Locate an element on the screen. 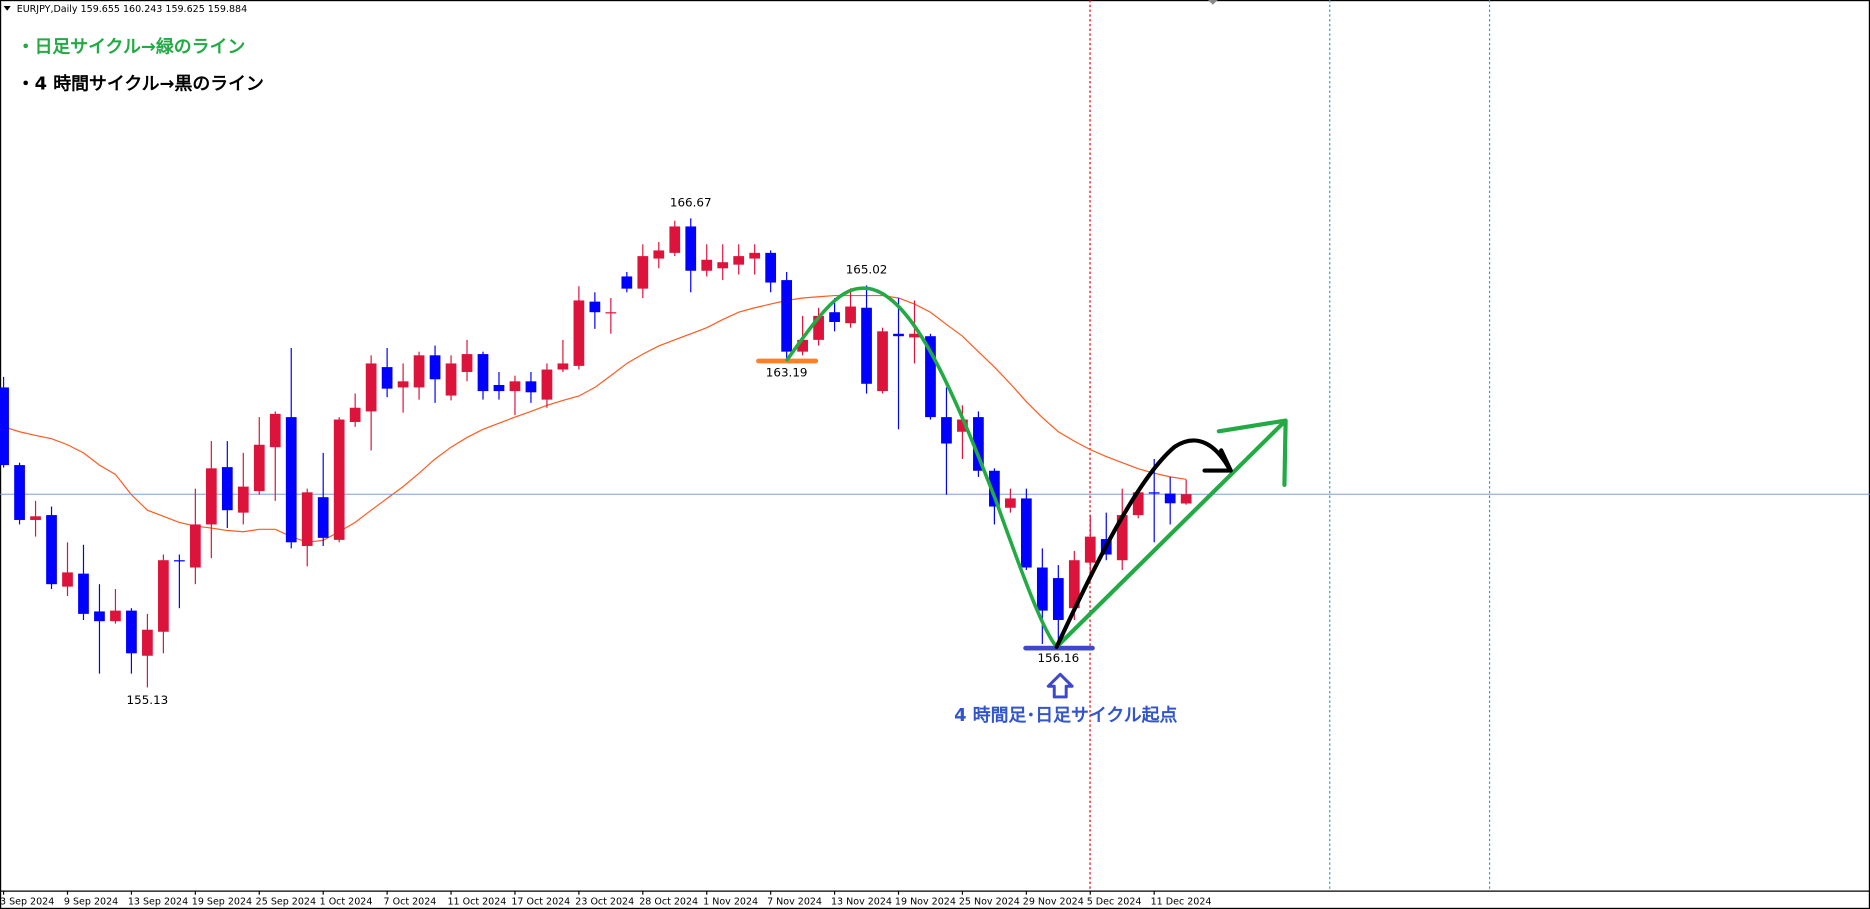 The height and width of the screenshot is (909, 1870). x-tick-label: 13 Nov 2024 is located at coordinates (861, 901).